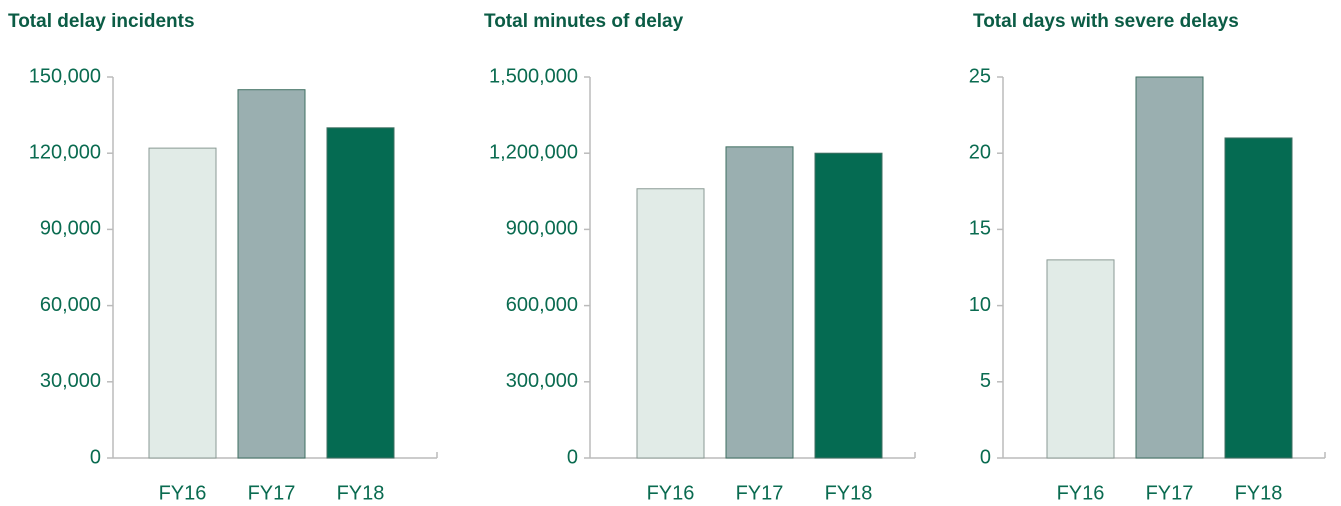  What do you see at coordinates (584, 21) in the screenshot?
I see `chart-title: Total minutes of delay` at bounding box center [584, 21].